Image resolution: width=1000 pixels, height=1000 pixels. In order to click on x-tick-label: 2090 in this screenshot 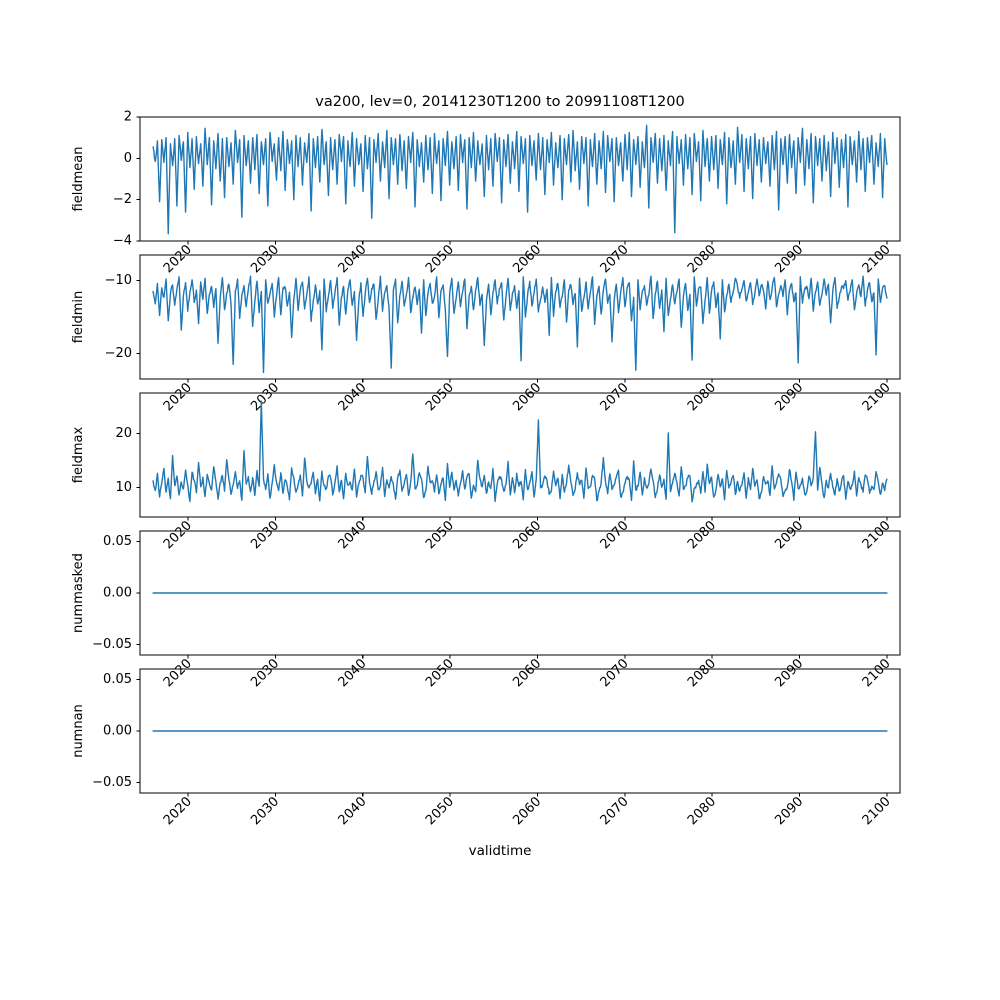, I will do `click(789, 811)`.